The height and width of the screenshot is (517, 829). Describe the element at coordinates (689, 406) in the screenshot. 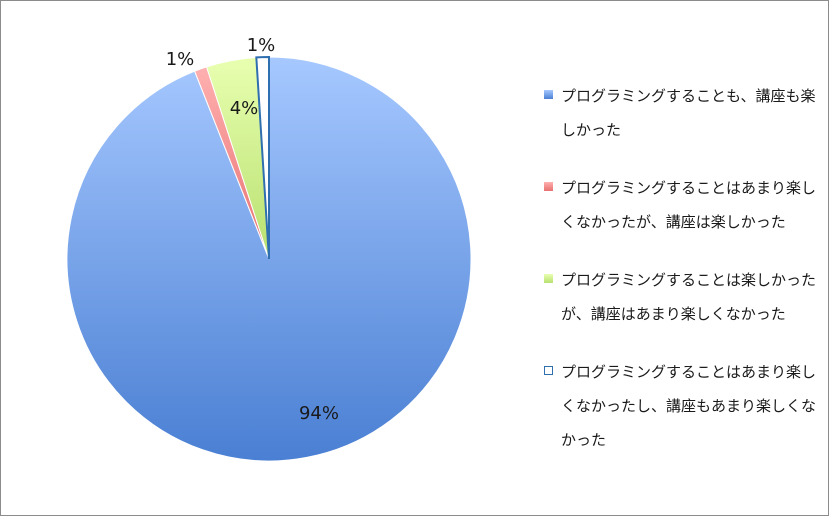

I see `legend-label: プログラミングすることはあまり楽しくなかったし、講座もあまり楽しくなかった` at that location.